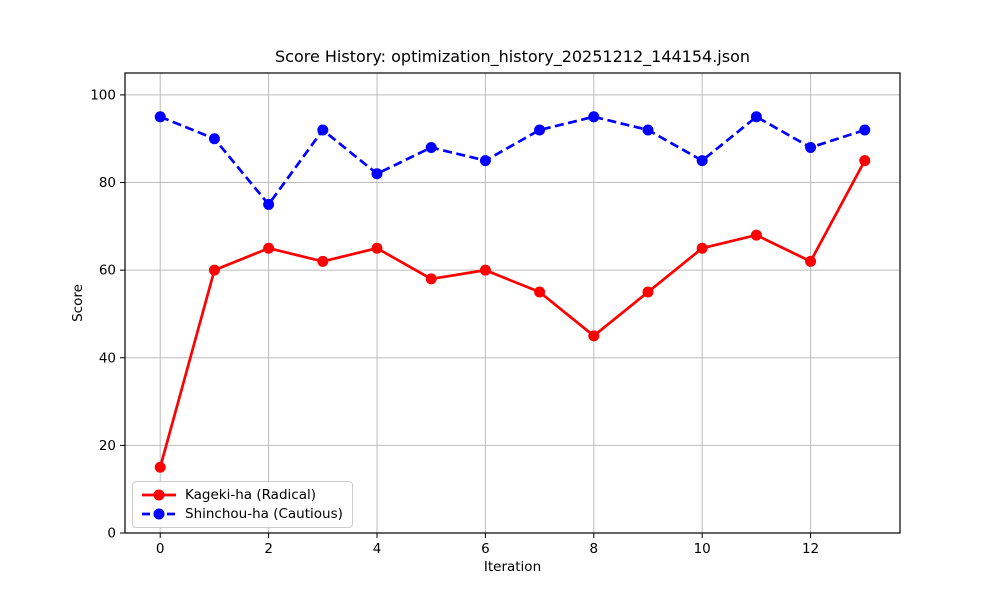  I want to click on x-tick-label: 4, so click(377, 549).